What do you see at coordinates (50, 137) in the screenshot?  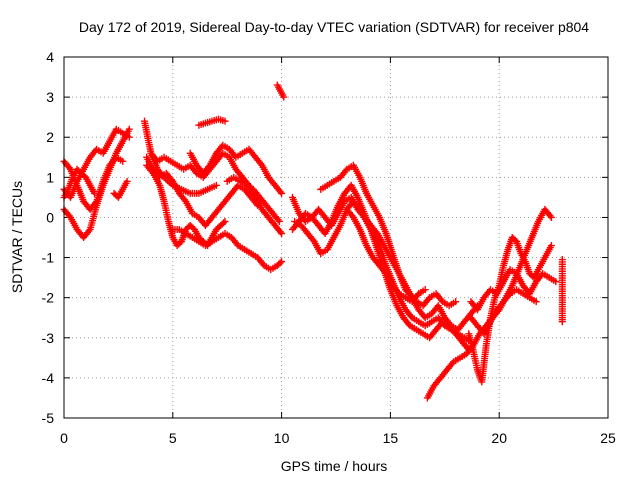 I see `y-tick-label: 2` at bounding box center [50, 137].